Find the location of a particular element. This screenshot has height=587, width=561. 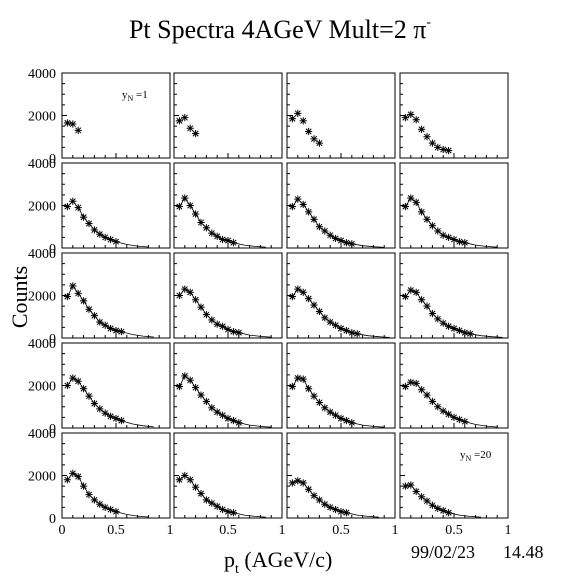

panel-label-sub: N is located at coordinates (469, 458).